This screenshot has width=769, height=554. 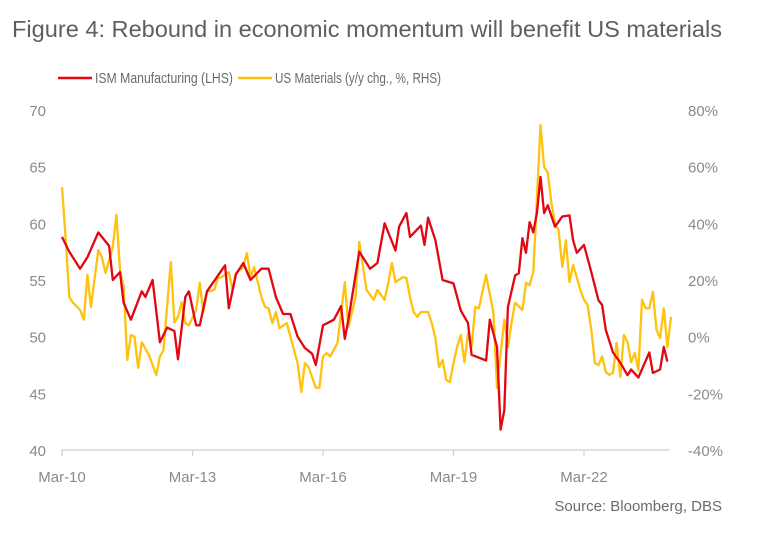 I want to click on y-axis-left: 40 45 50 55 60 65 70, so click(x=37, y=281).